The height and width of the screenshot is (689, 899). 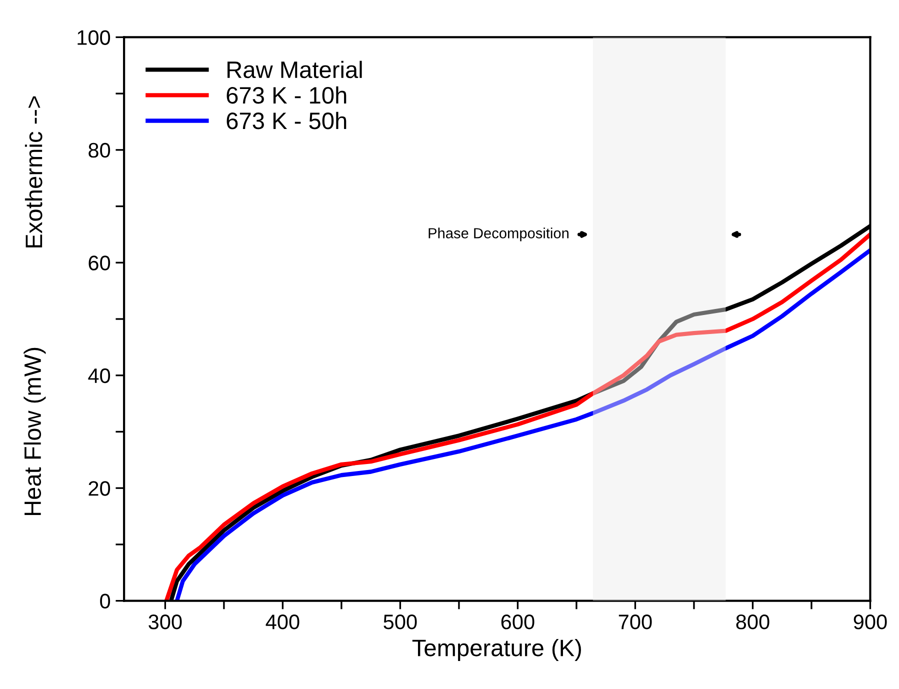 What do you see at coordinates (105, 601) in the screenshot?
I see `y-tick-label: 0` at bounding box center [105, 601].